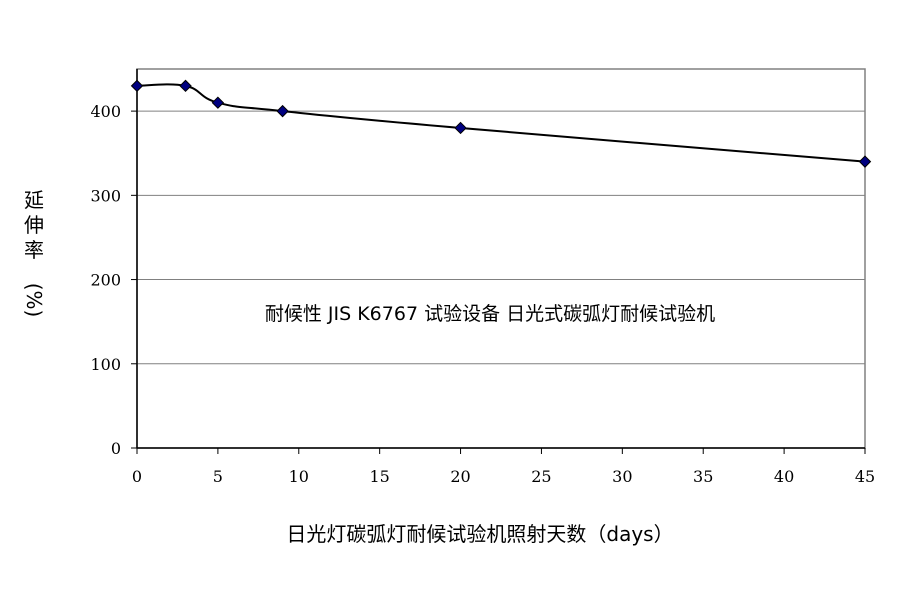 The image size is (900, 600). Describe the element at coordinates (34, 200) in the screenshot. I see `y-axis-label-char: 延` at that location.